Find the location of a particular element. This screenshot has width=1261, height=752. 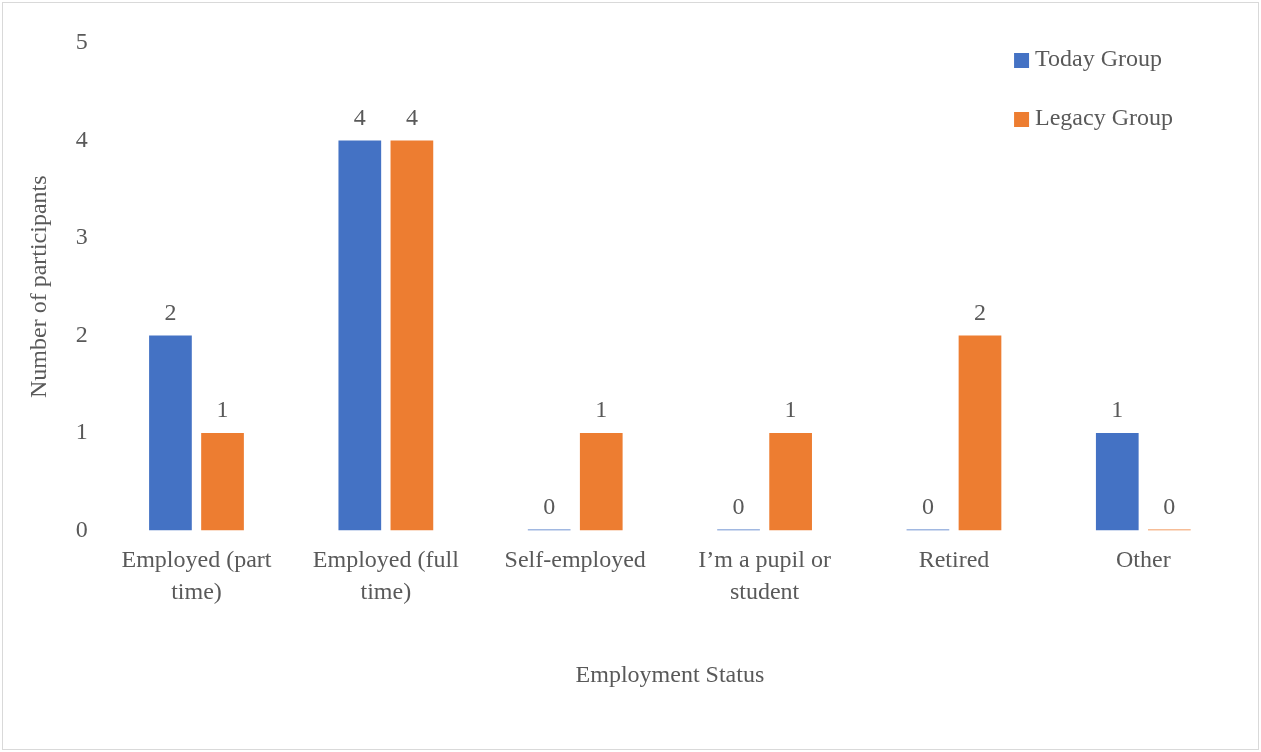

x-tick-label: Employed (part time) is located at coordinates (196, 575).